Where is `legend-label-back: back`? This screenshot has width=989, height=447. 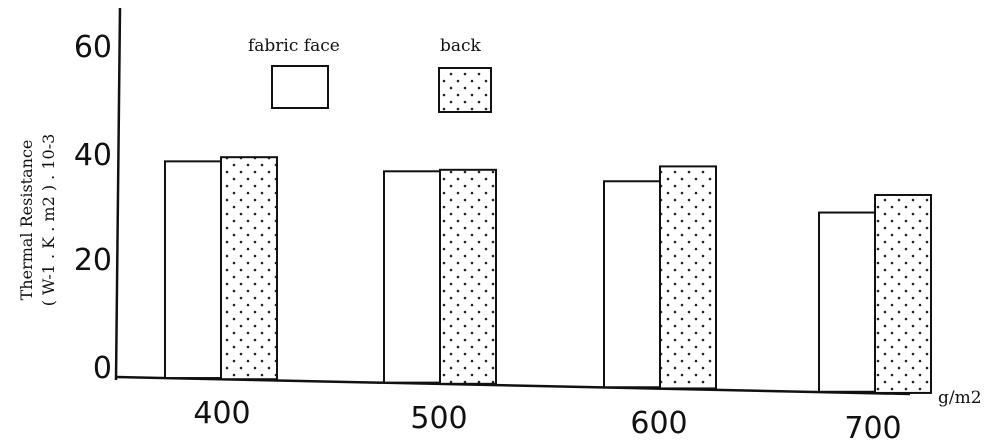
legend-label-back: back is located at coordinates (461, 46).